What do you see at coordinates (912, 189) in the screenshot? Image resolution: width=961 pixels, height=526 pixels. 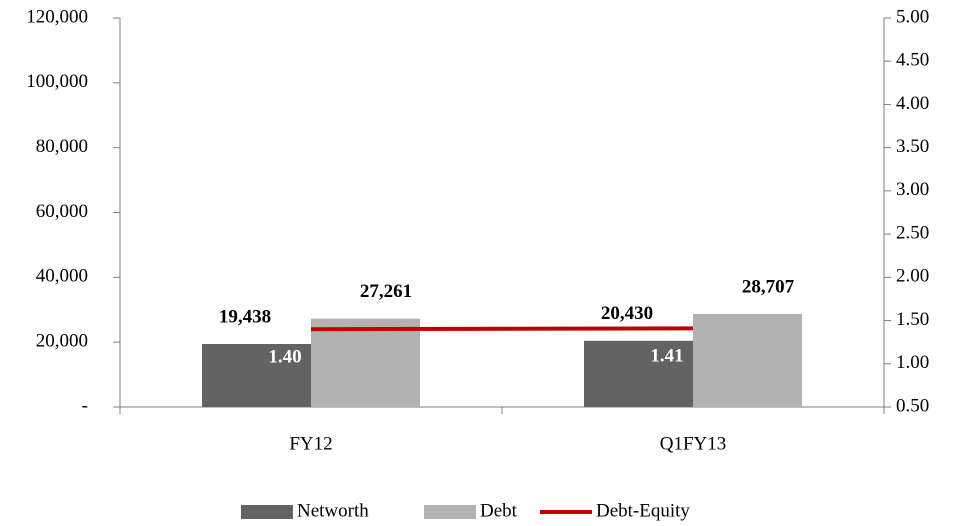 I see `y2-tick-label: 3.00` at bounding box center [912, 189].